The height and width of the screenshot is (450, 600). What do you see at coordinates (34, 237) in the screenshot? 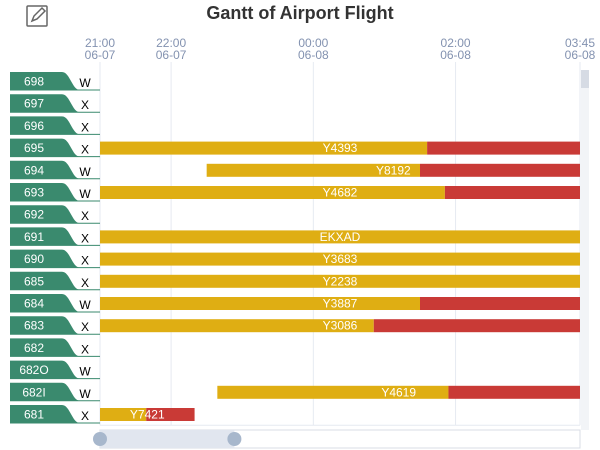
I see `gate-number: 691` at bounding box center [34, 237].